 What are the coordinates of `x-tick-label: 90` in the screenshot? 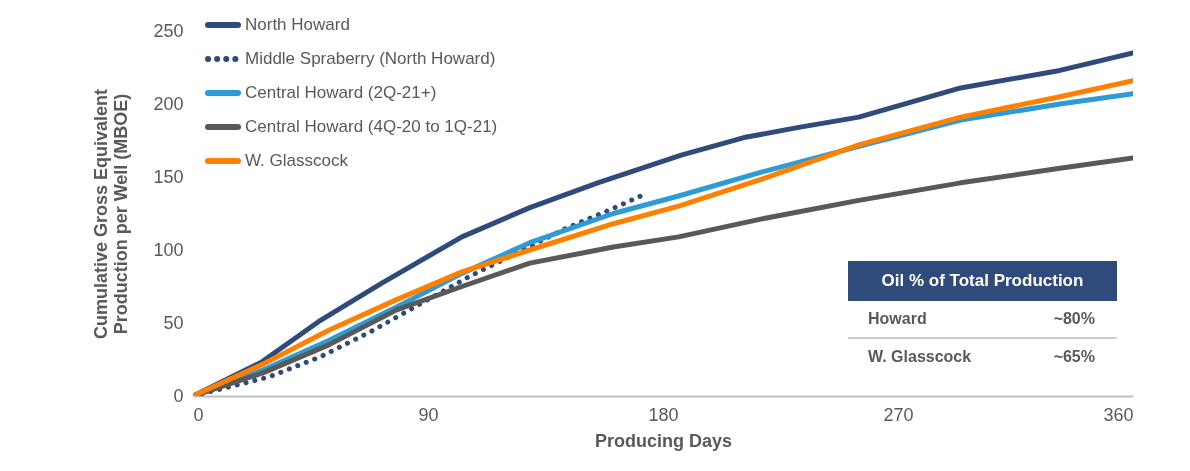 It's located at (428, 414).